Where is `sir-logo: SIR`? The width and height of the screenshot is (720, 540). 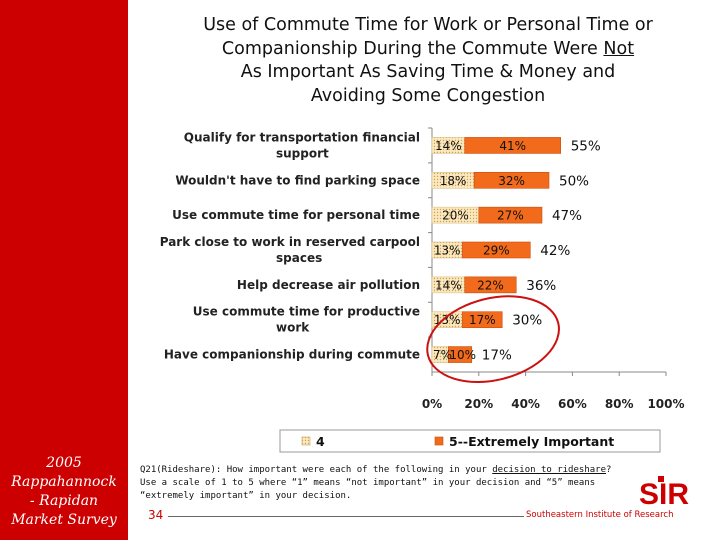
sir-logo: SIR is located at coordinates (664, 492).